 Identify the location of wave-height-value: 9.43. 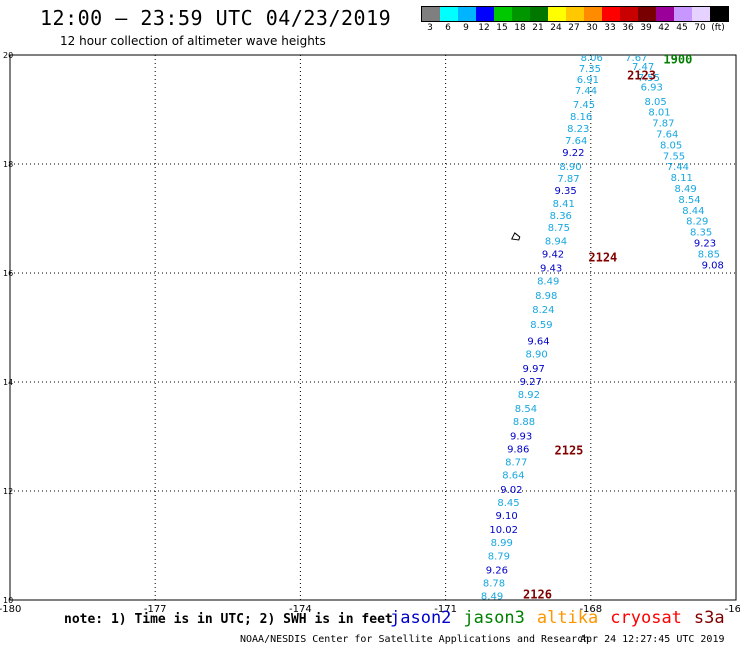
(551, 269).